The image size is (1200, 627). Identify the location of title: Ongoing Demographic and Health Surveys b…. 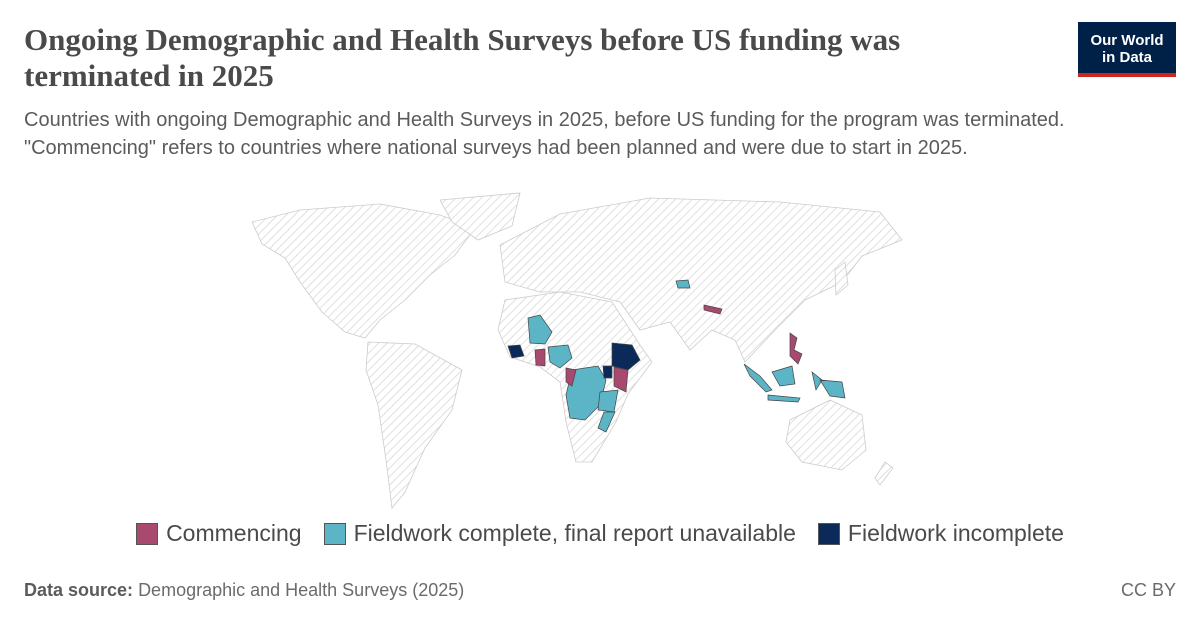
(462, 57).